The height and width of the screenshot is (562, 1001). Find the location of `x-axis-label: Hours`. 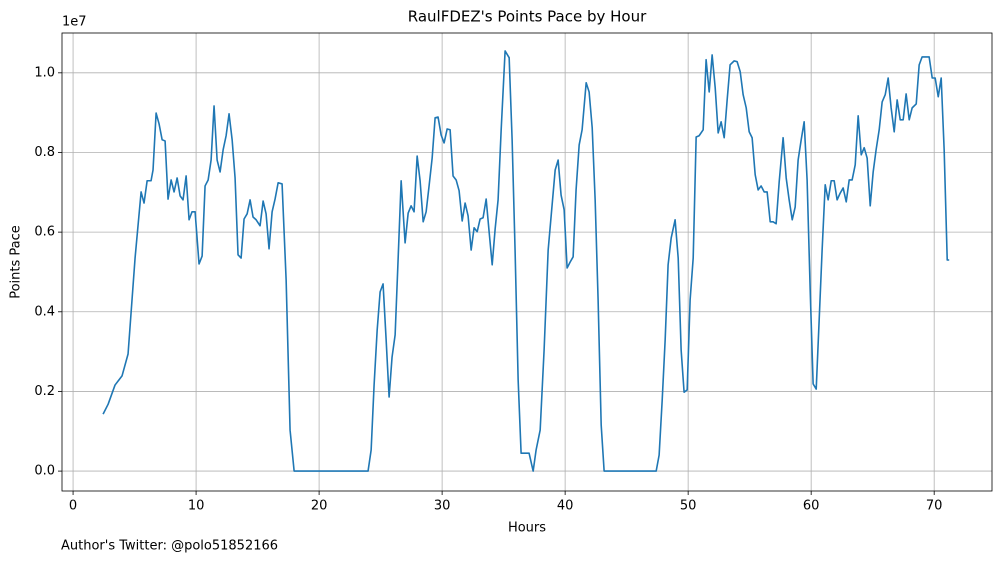

x-axis-label: Hours is located at coordinates (527, 528).